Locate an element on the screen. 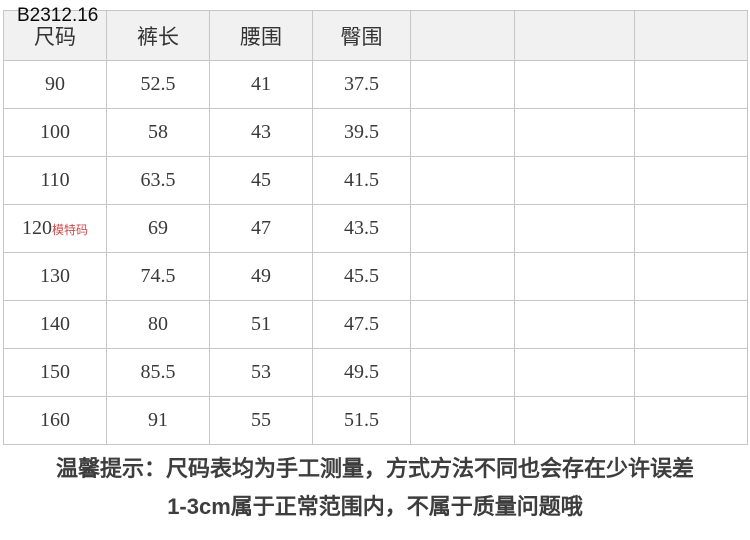  cell-waist: 49 is located at coordinates (261, 276).